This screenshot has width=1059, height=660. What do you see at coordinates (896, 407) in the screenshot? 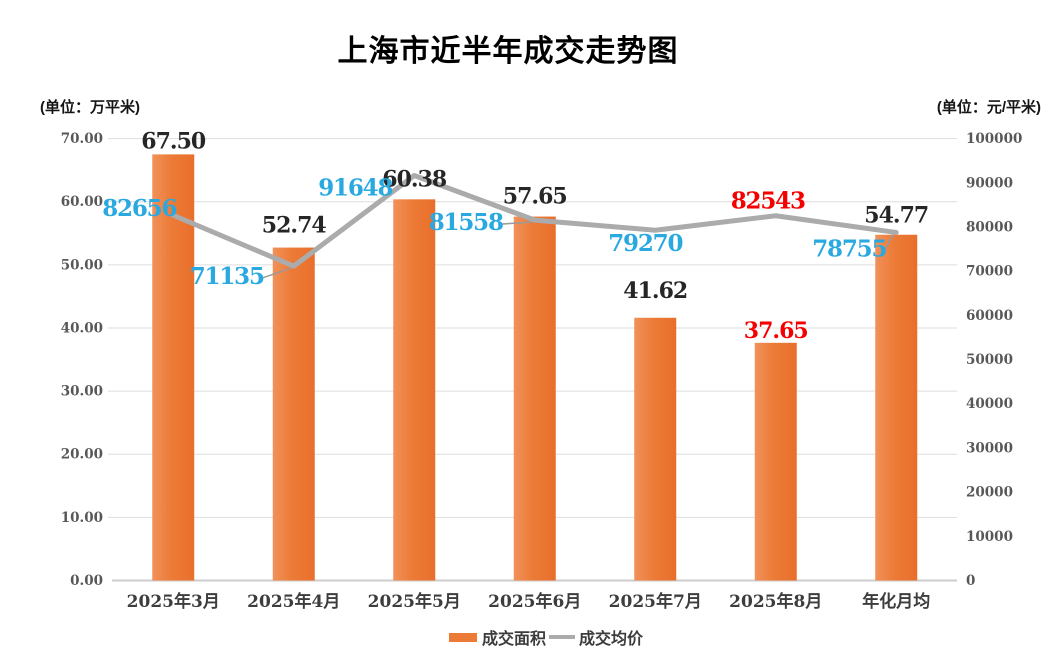
I see `bar-年化月均` at bounding box center [896, 407].